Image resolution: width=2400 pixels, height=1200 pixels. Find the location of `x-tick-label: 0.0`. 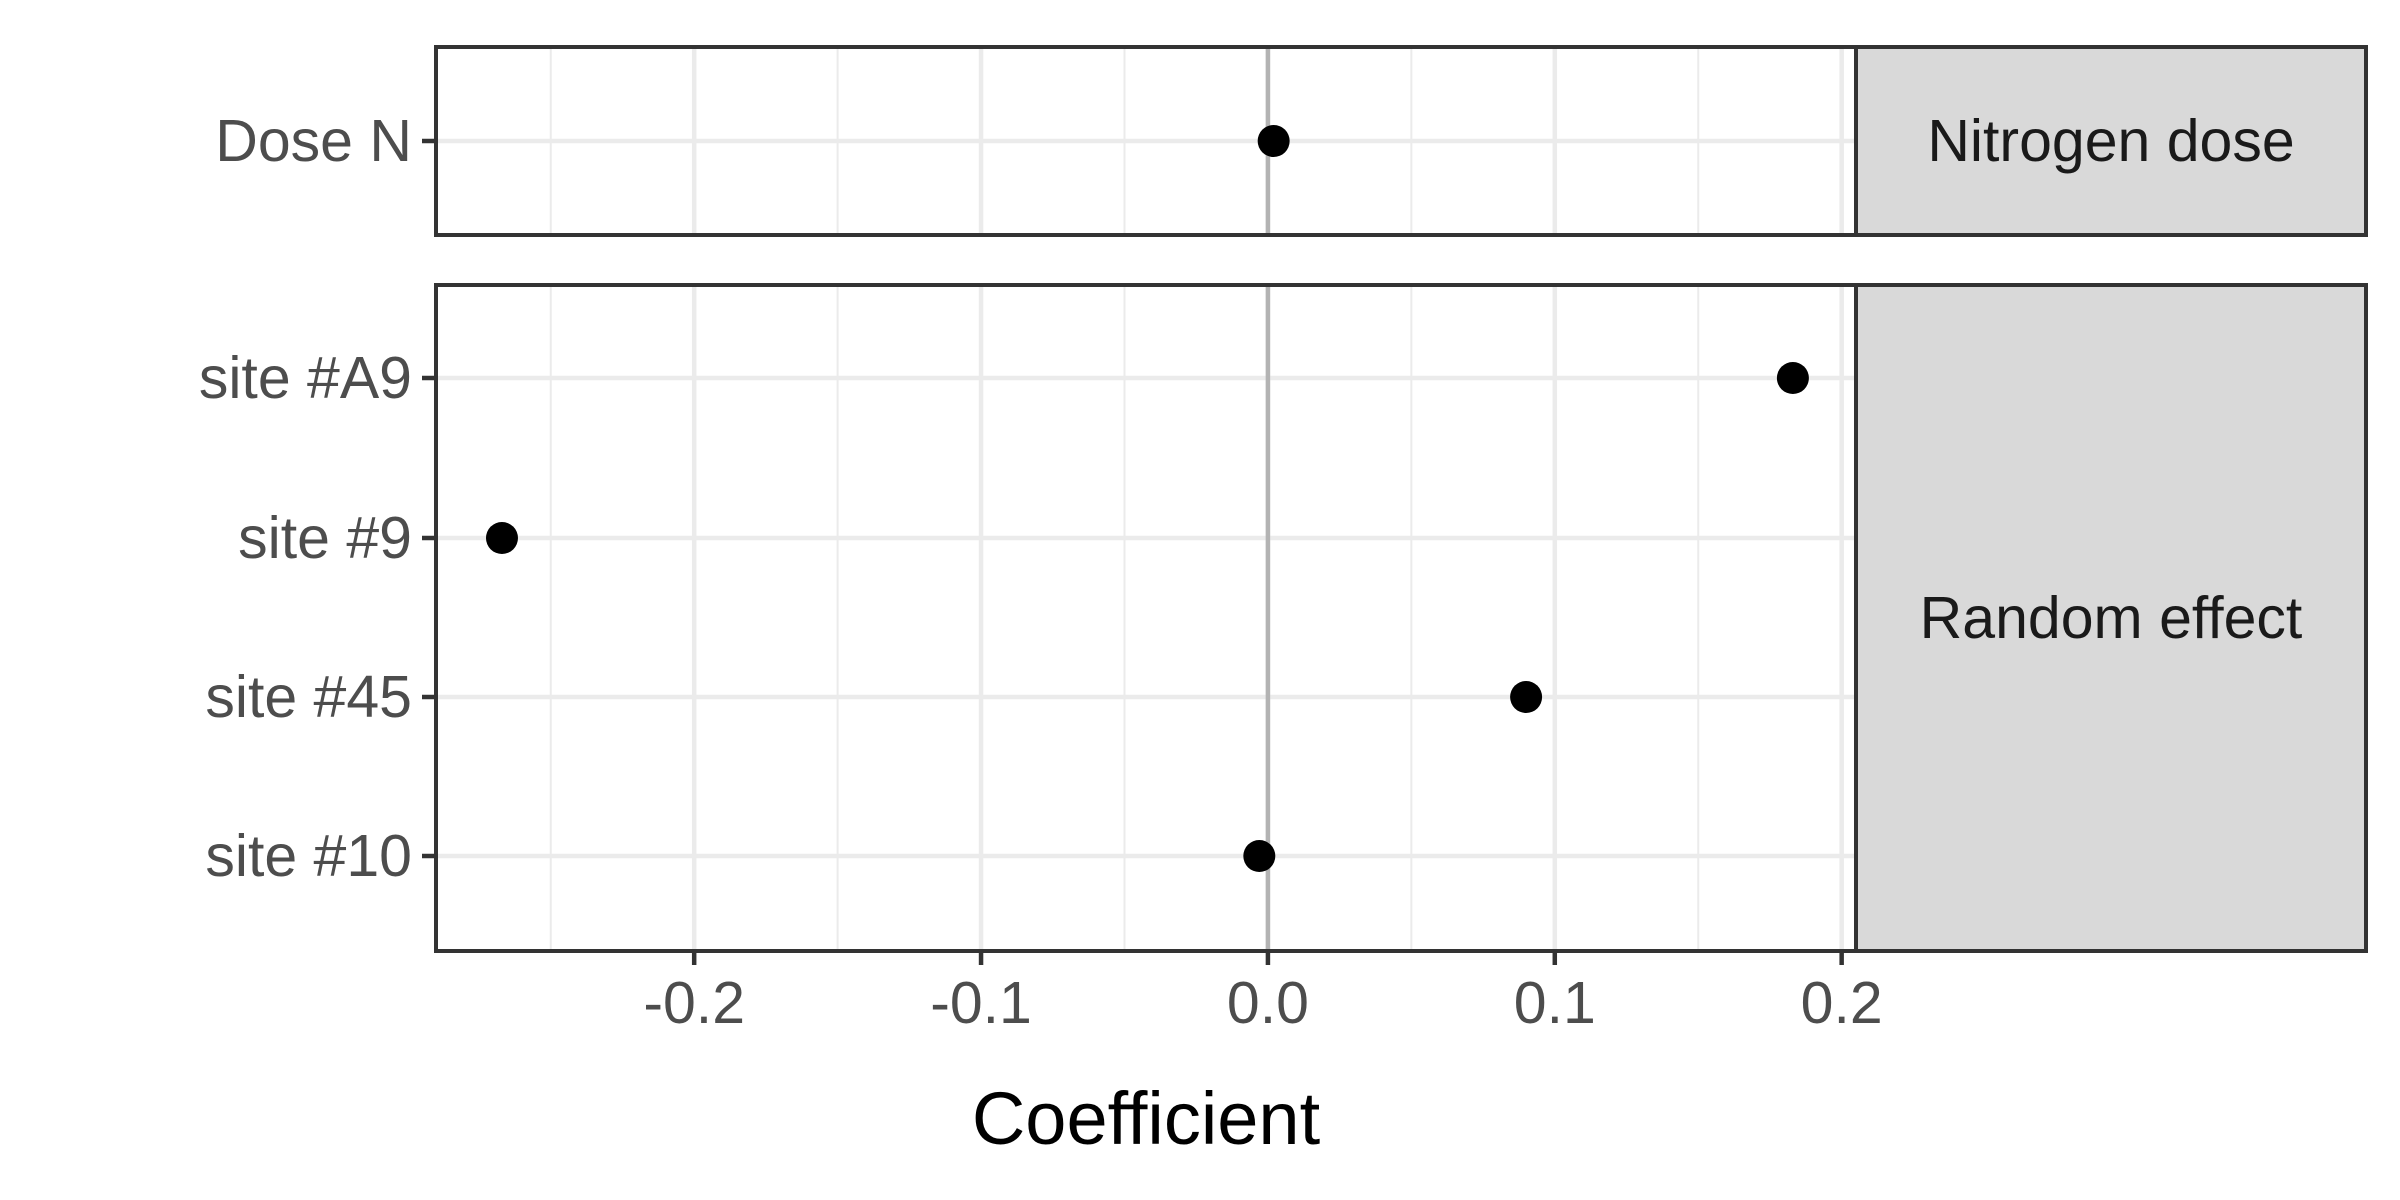

x-tick-label: 0.0 is located at coordinates (1268, 1003).